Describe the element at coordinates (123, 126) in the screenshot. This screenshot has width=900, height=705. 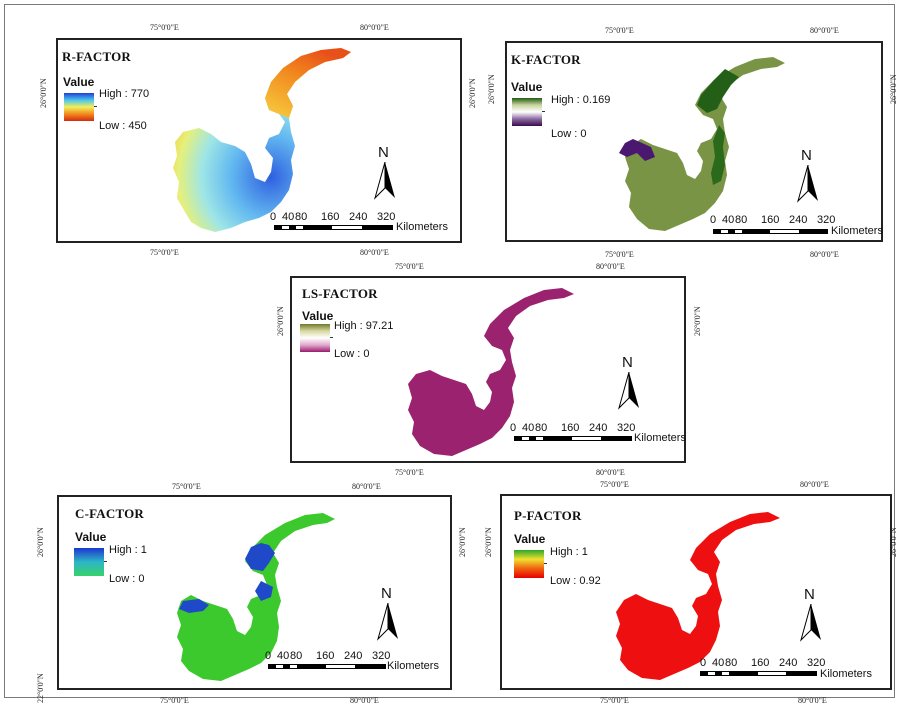
I see `legend-low-label: Low : 450` at that location.